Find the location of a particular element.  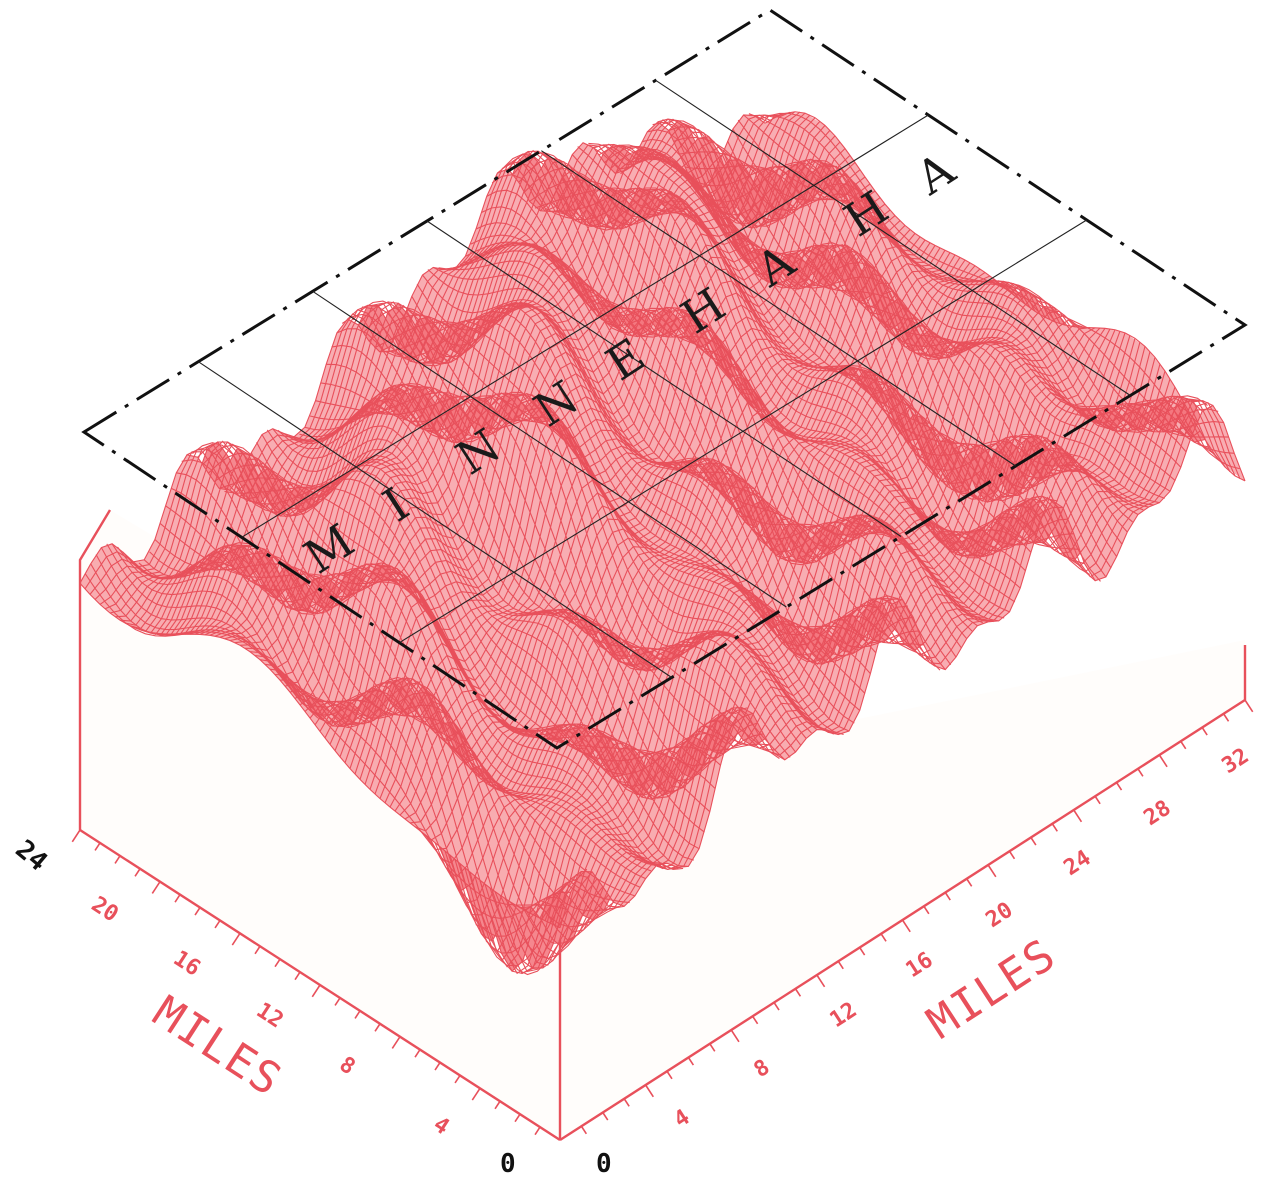

right-tick-label-4: 4 is located at coordinates (682, 1119).